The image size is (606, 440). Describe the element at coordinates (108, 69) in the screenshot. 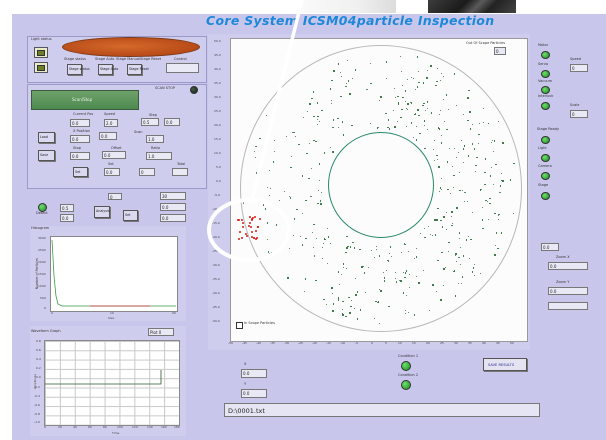

I see `stage-auto-button: Stage Auto` at that location.